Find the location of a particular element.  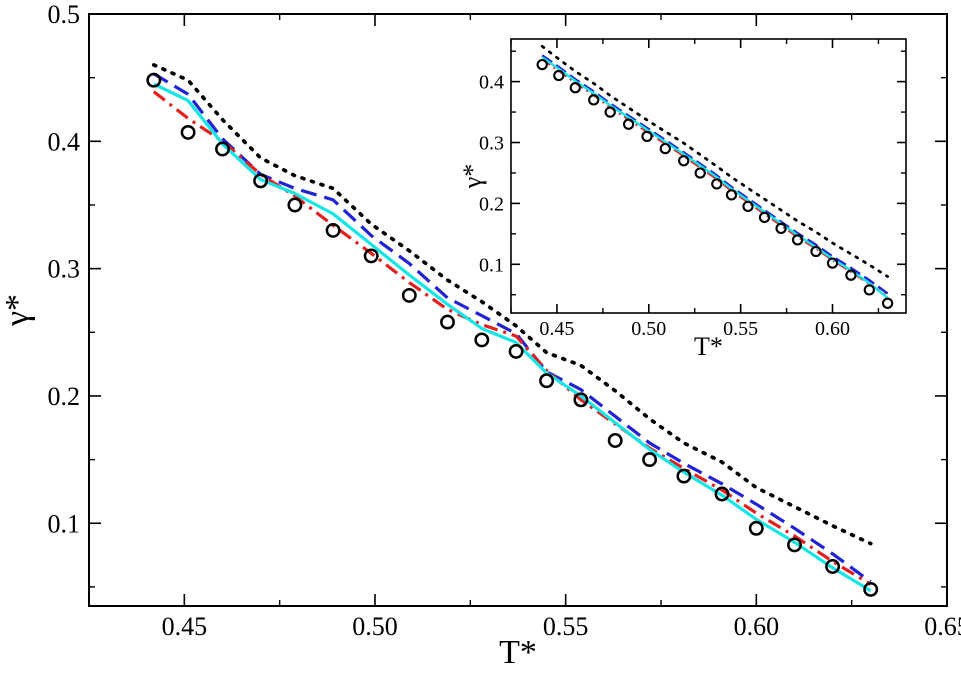

series-group is located at coordinates (715, 176).